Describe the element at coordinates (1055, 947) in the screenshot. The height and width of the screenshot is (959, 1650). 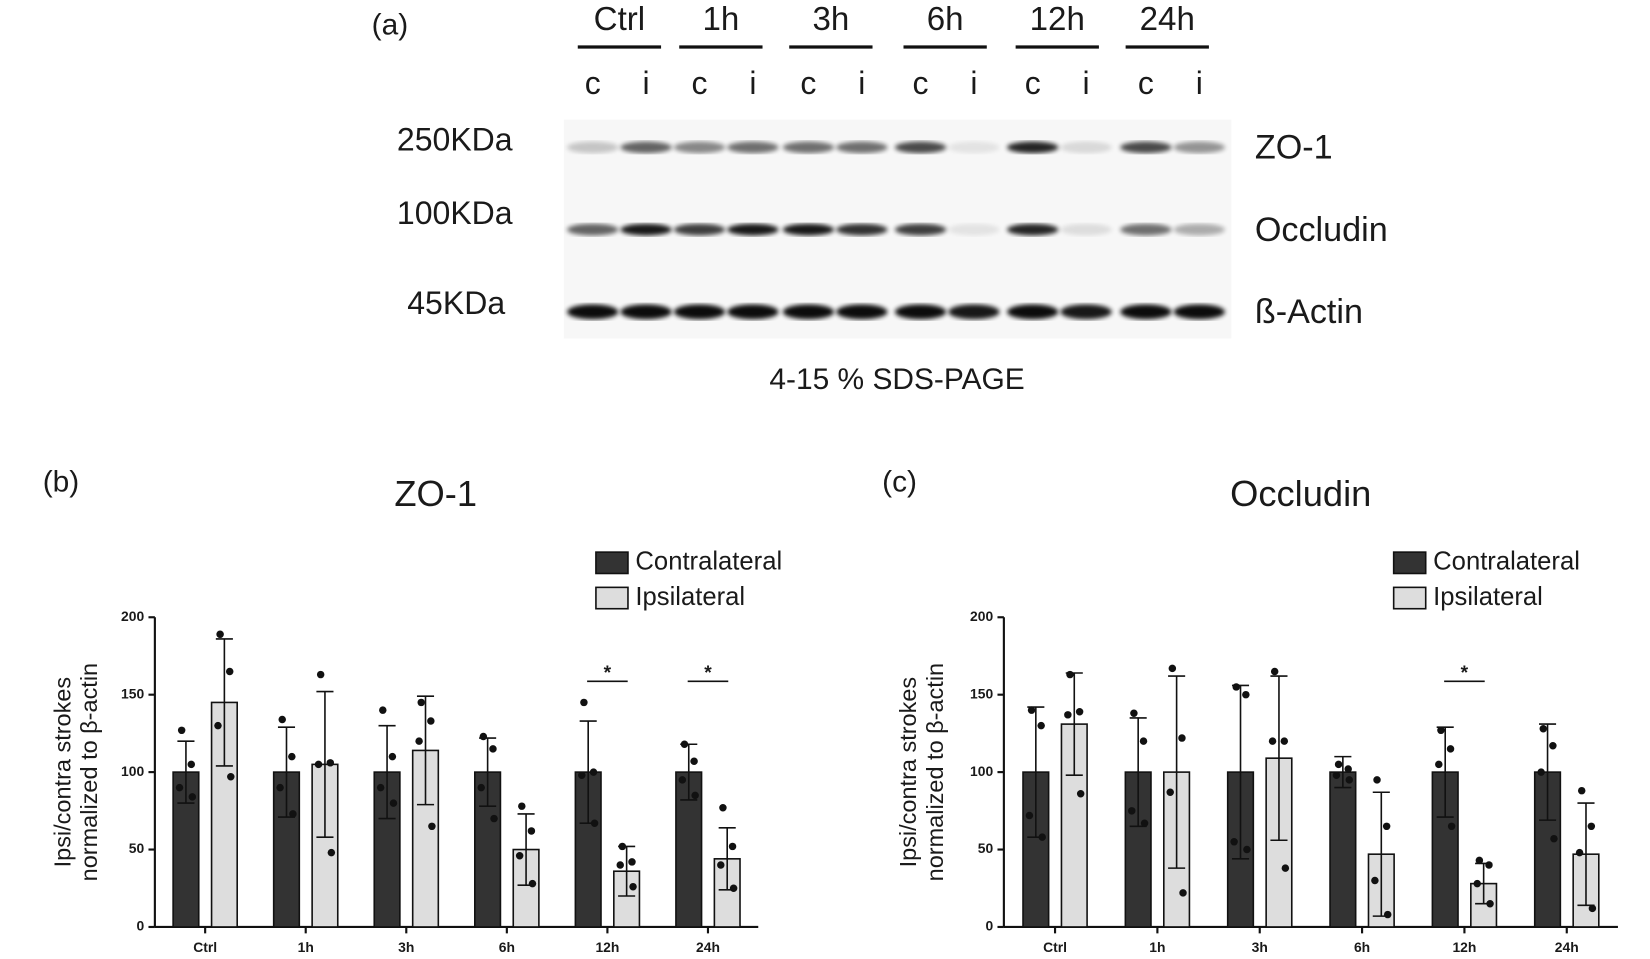
I see `x-tick-label: Ctrl` at that location.